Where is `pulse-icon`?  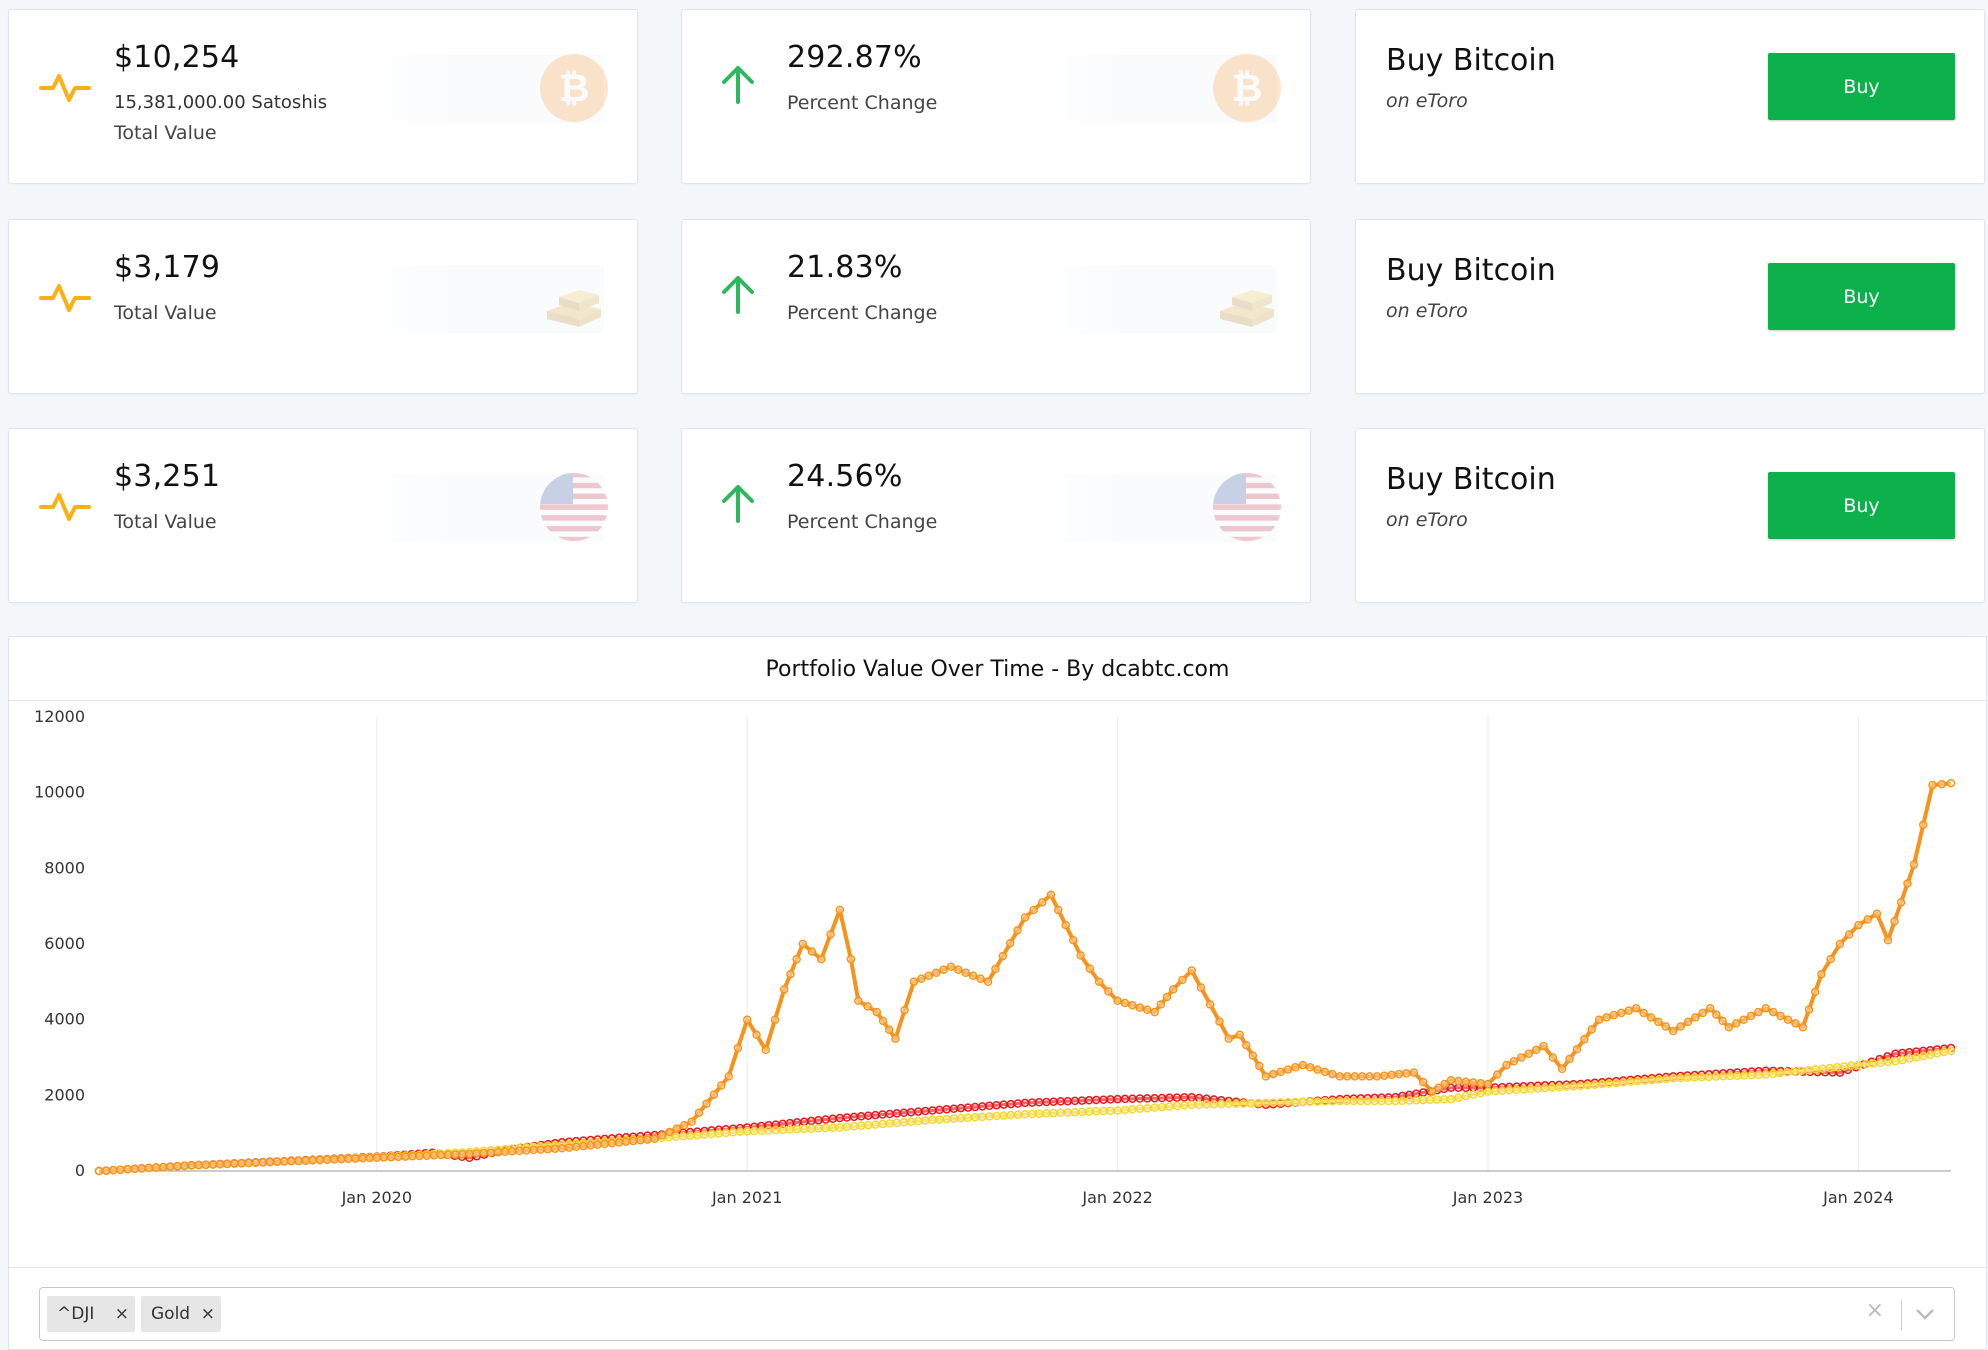 pulse-icon is located at coordinates (65, 298).